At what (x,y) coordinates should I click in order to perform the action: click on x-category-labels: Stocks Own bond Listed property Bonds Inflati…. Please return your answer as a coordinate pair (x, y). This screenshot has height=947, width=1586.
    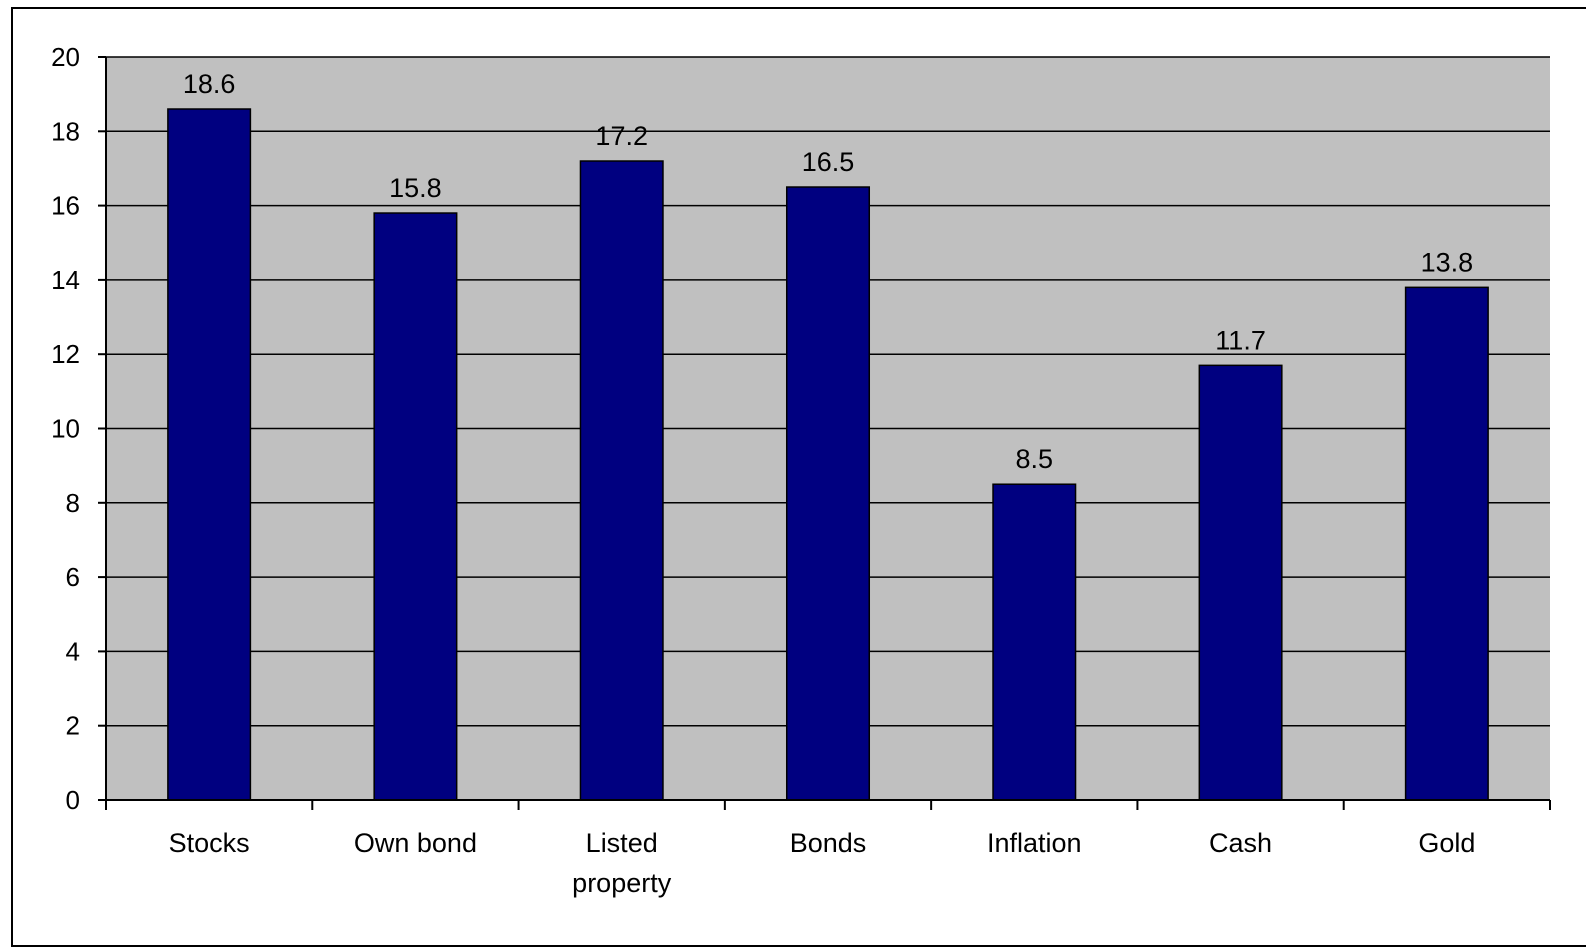
    Looking at the image, I should click on (822, 863).